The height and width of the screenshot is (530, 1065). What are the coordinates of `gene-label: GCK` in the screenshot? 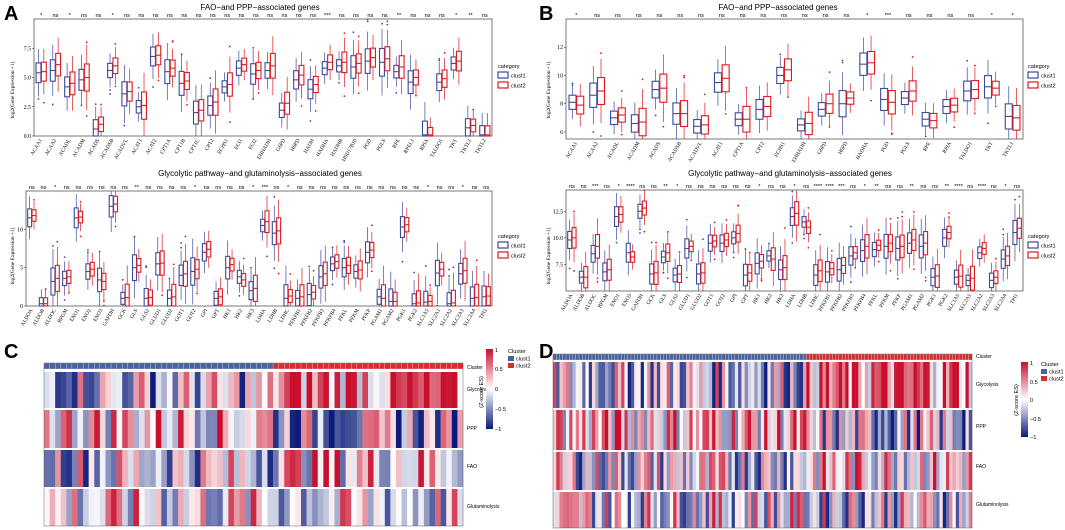 It's located at (122, 314).